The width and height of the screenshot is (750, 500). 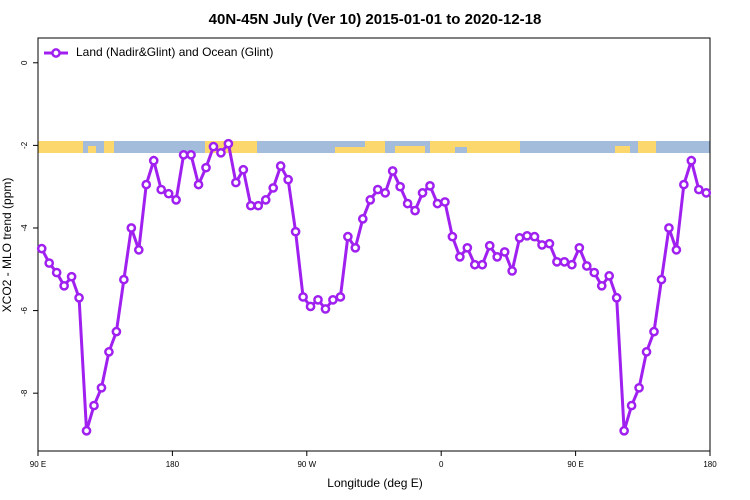 I want to click on x-tick-label: 90 W, so click(x=306, y=464).